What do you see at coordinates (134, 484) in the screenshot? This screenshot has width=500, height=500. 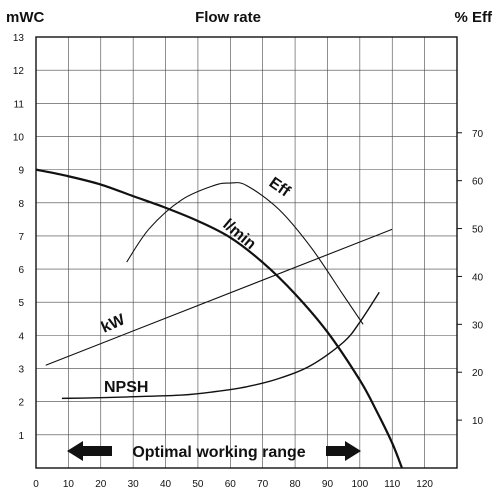 I see `x-tick-label: 30` at bounding box center [134, 484].